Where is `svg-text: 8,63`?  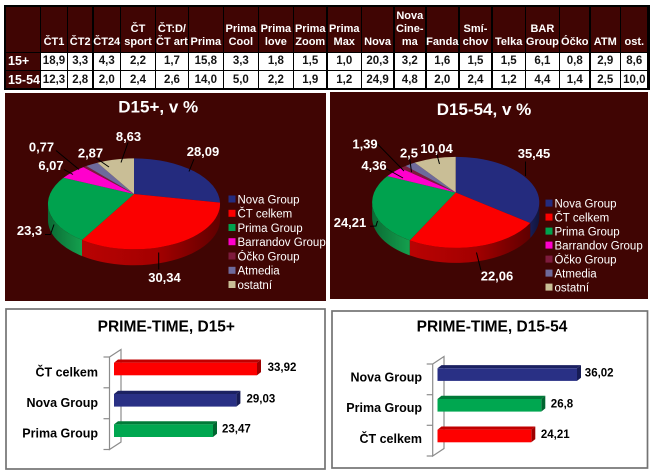
svg-text: 8,63 is located at coordinates (128, 136).